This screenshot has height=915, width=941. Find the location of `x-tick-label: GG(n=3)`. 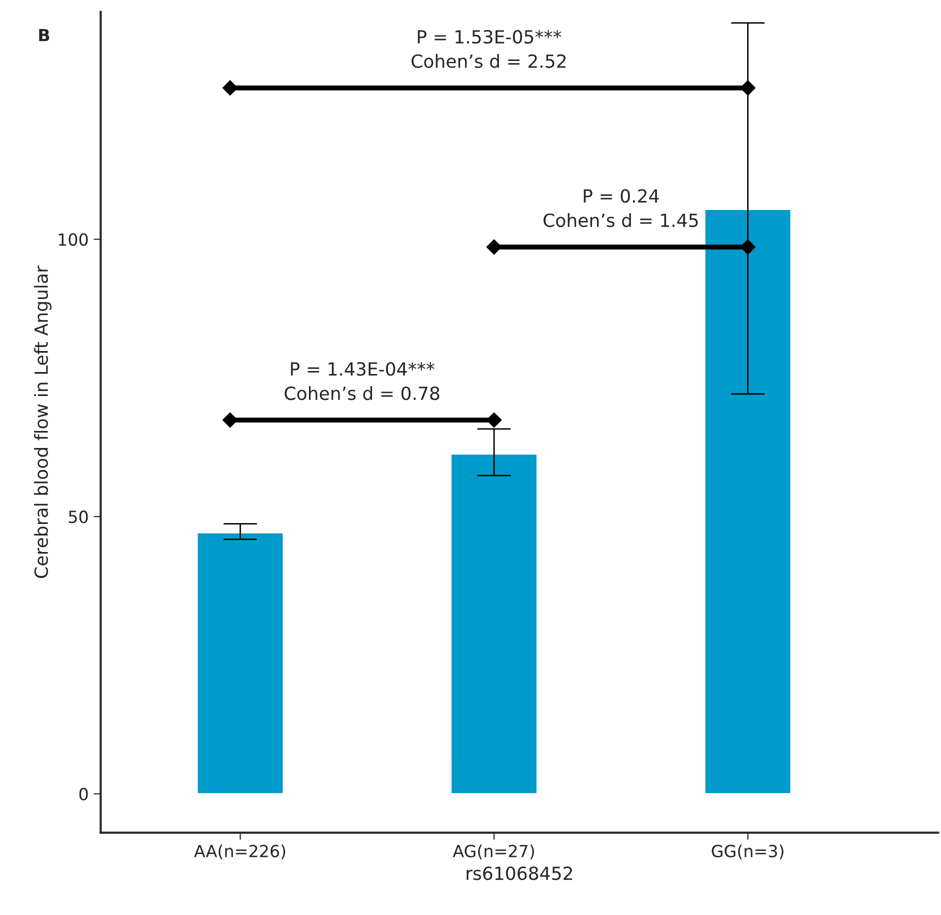

x-tick-label: GG(n=3) is located at coordinates (748, 852).